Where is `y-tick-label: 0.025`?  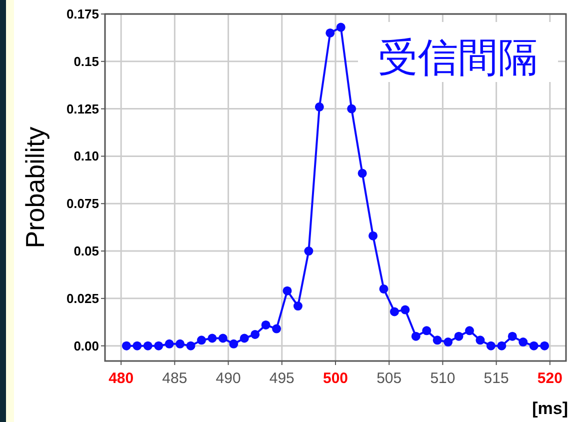
y-tick-label: 0.025 is located at coordinates (82, 298).